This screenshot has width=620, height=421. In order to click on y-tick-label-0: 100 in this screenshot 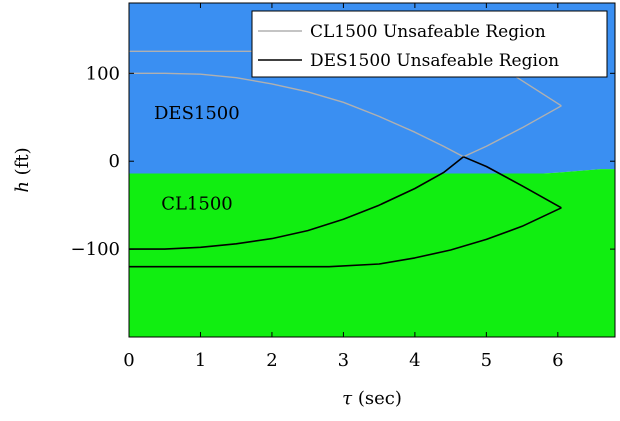, I will do `click(103, 73)`.